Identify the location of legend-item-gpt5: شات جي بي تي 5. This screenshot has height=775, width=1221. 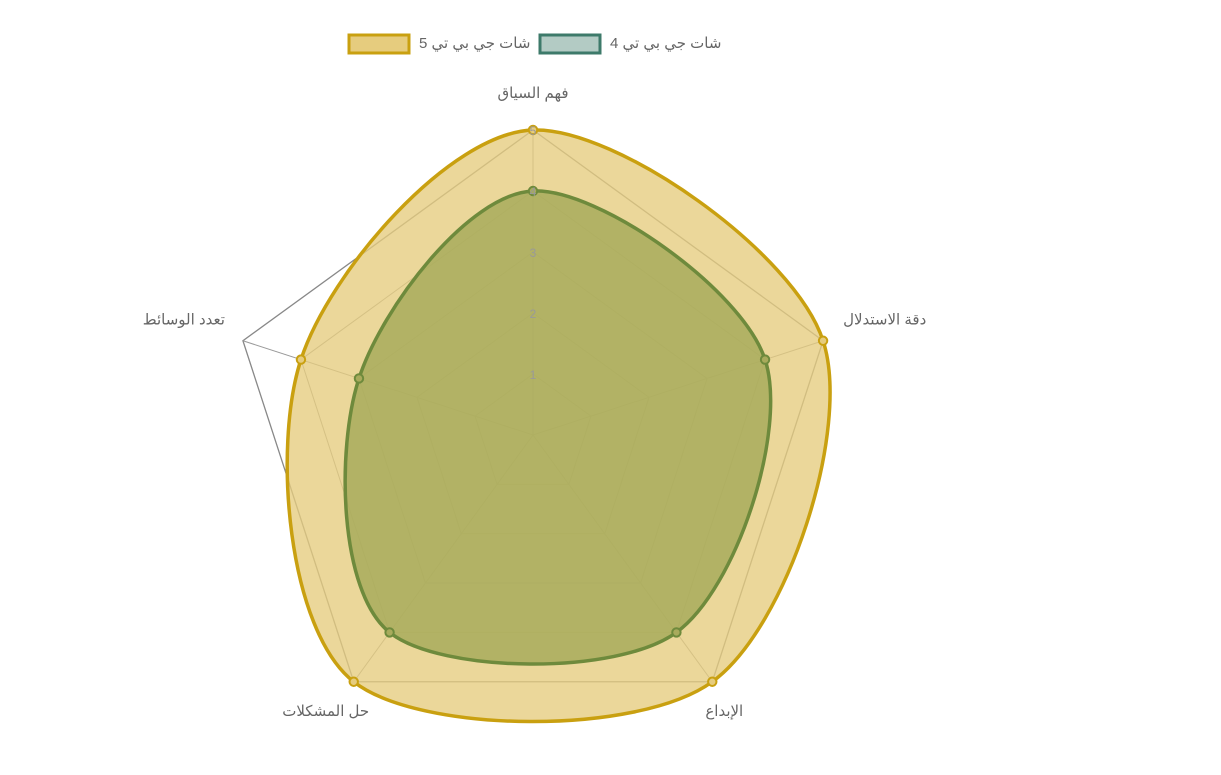
(438, 44).